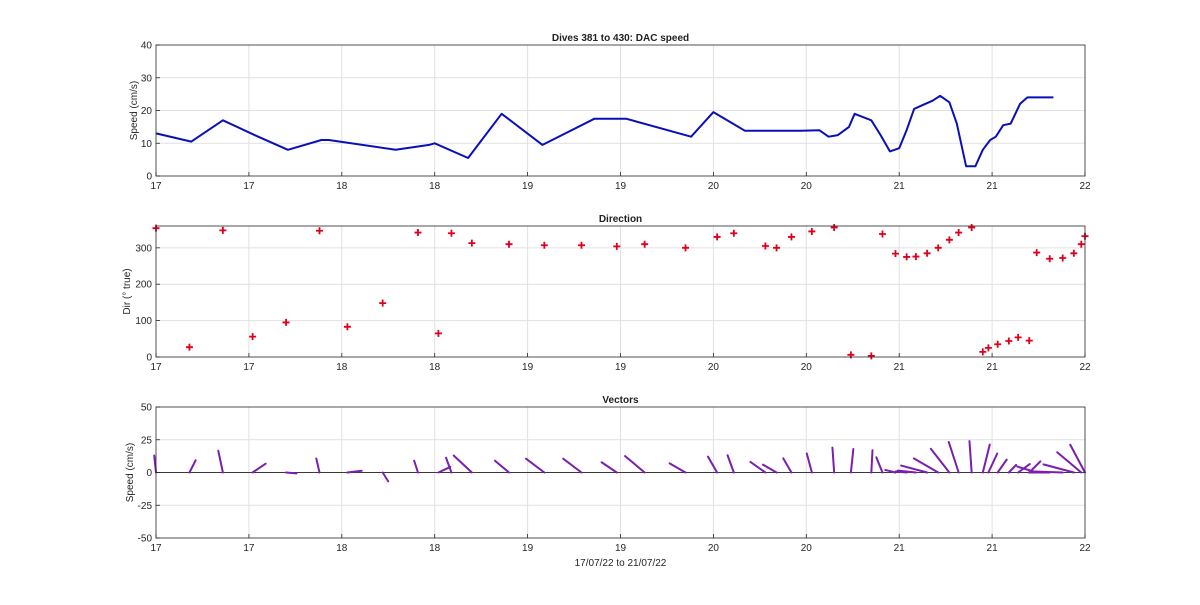 The height and width of the screenshot is (605, 1200). What do you see at coordinates (147, 78) in the screenshot?
I see `y-tick-label: 30` at bounding box center [147, 78].